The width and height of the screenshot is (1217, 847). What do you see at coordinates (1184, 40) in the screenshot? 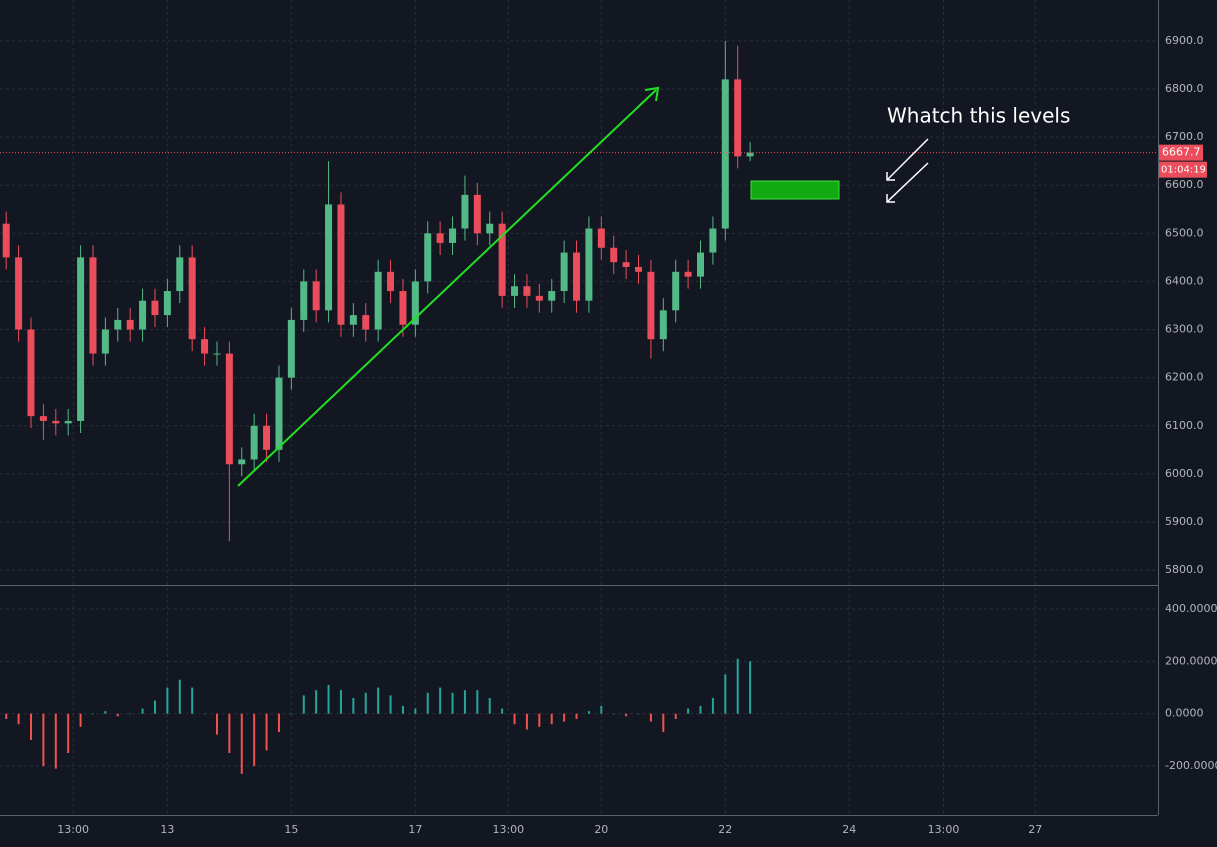
I see `y-tick-label: 6900.0` at bounding box center [1184, 40].